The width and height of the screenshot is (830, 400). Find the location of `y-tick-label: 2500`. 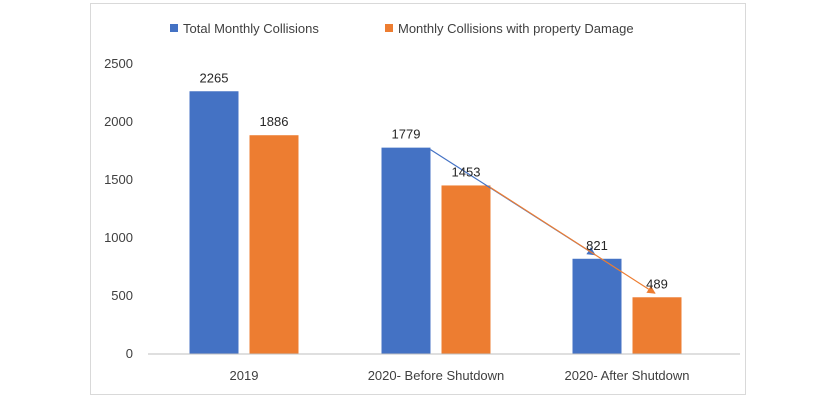

y-tick-label: 2500 is located at coordinates (118, 63).